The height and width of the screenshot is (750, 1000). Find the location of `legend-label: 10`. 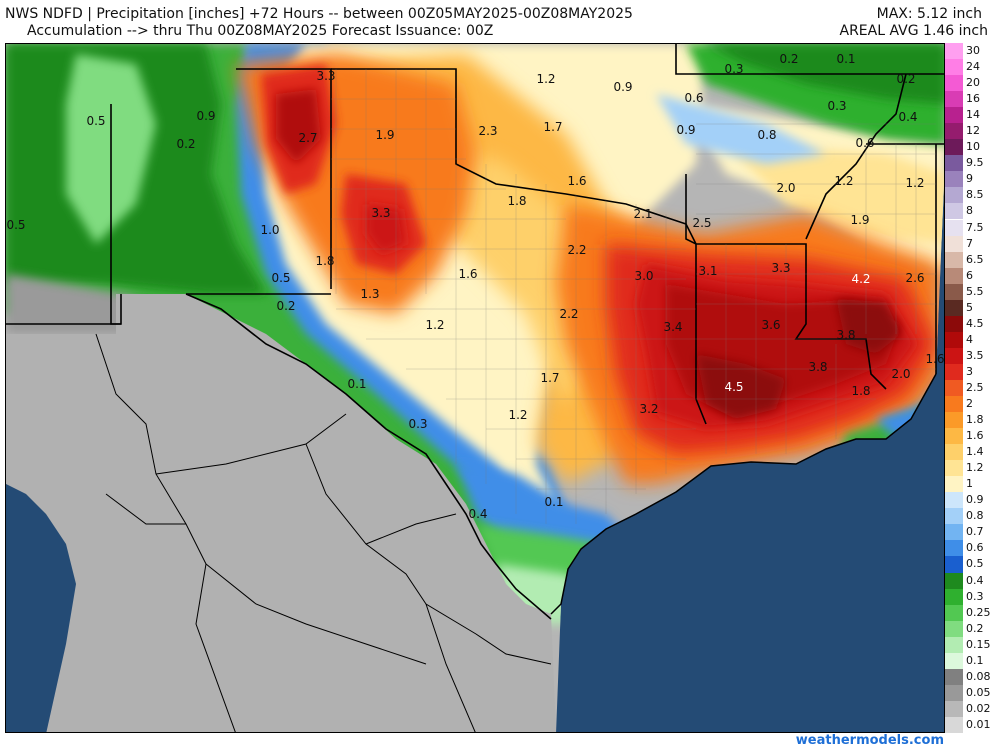

legend-label: 10 is located at coordinates (973, 147).